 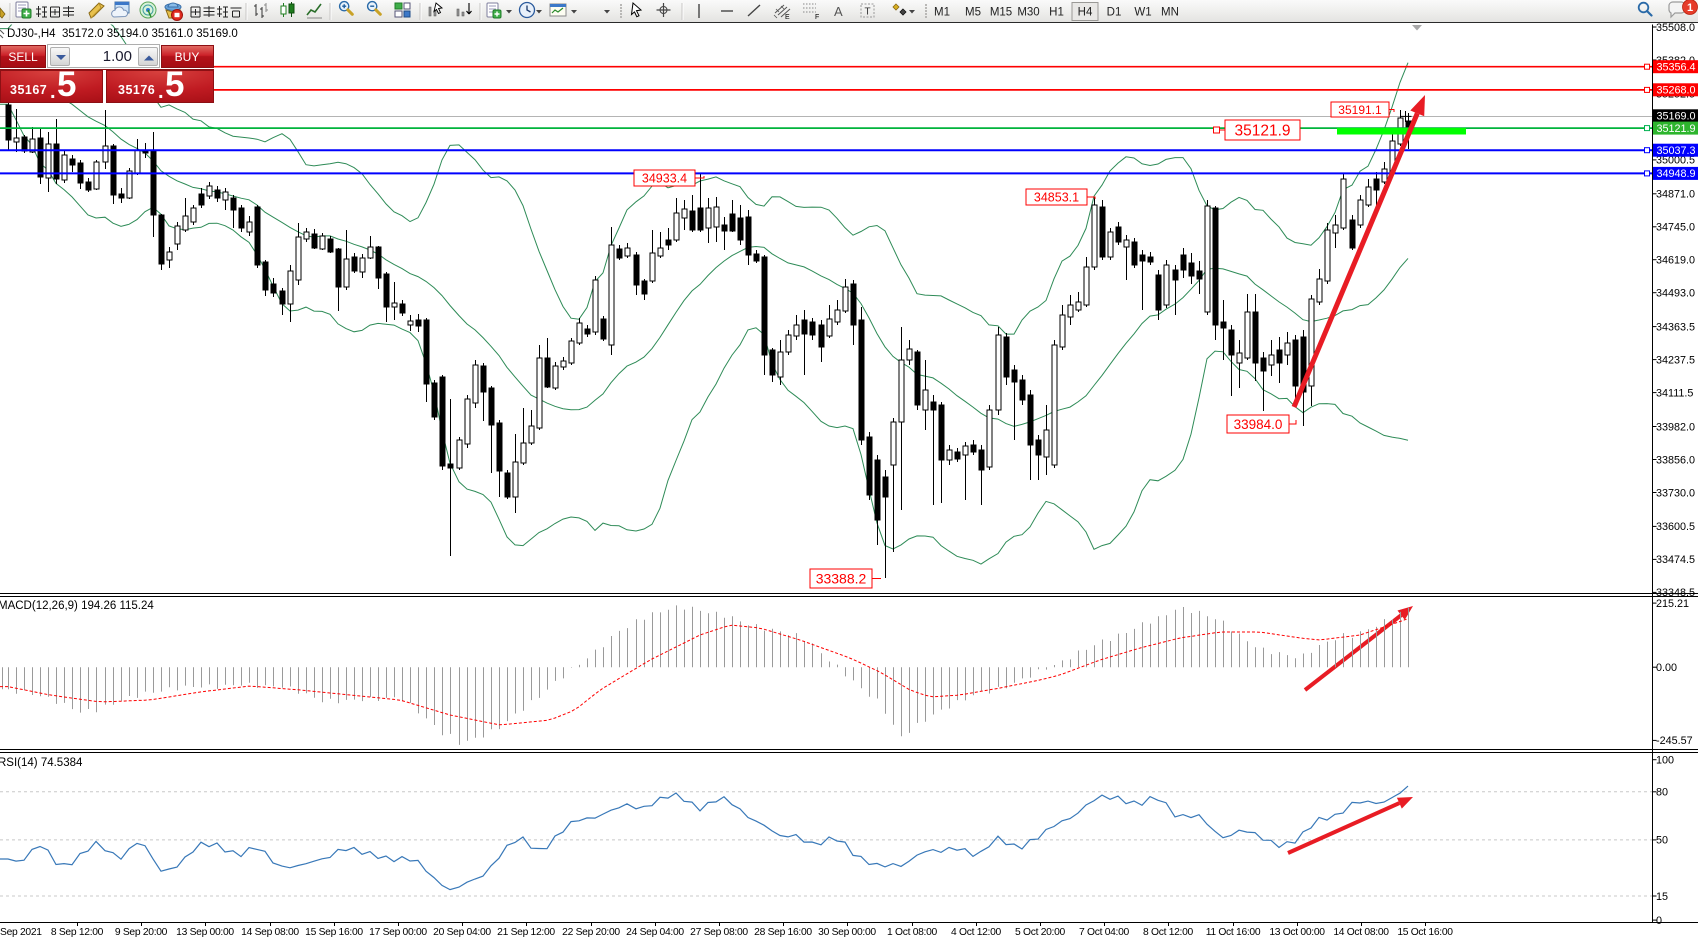 I want to click on svg-text: 100, so click(x=1665, y=761).